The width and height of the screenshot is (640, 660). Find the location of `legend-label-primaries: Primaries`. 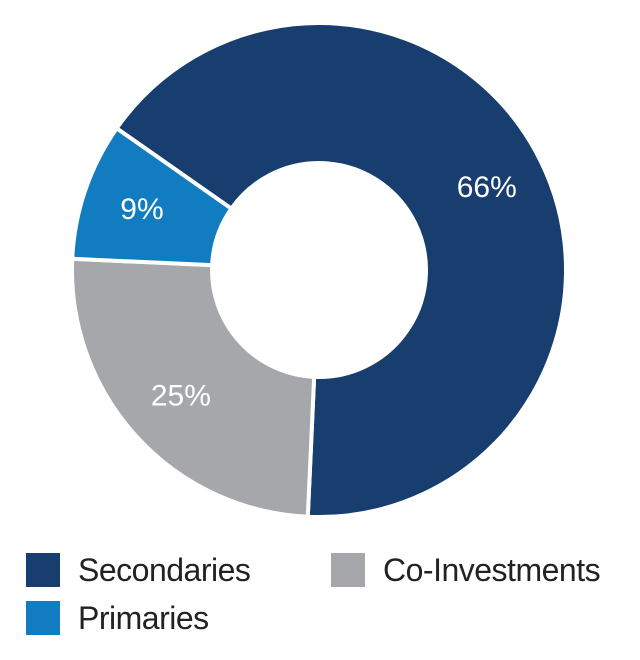

legend-label-primaries: Primaries is located at coordinates (143, 617).